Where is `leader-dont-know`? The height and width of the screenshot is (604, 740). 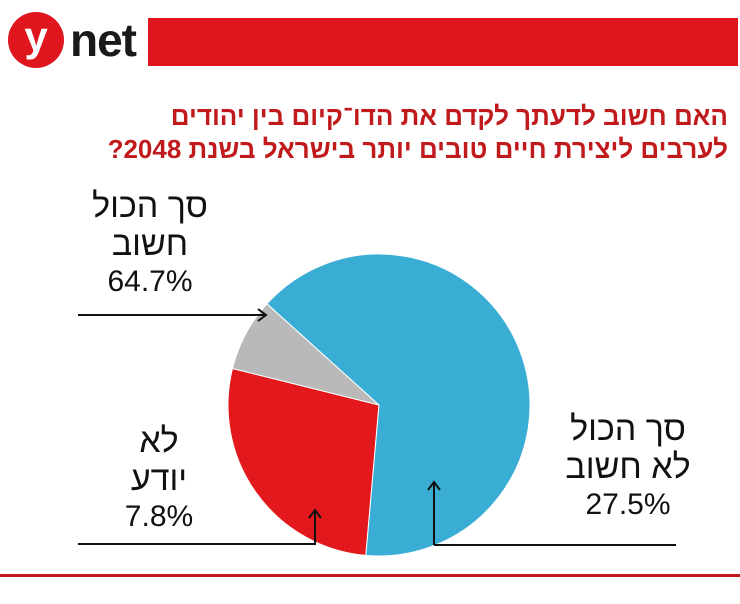
leader-dont-know is located at coordinates (197, 527).